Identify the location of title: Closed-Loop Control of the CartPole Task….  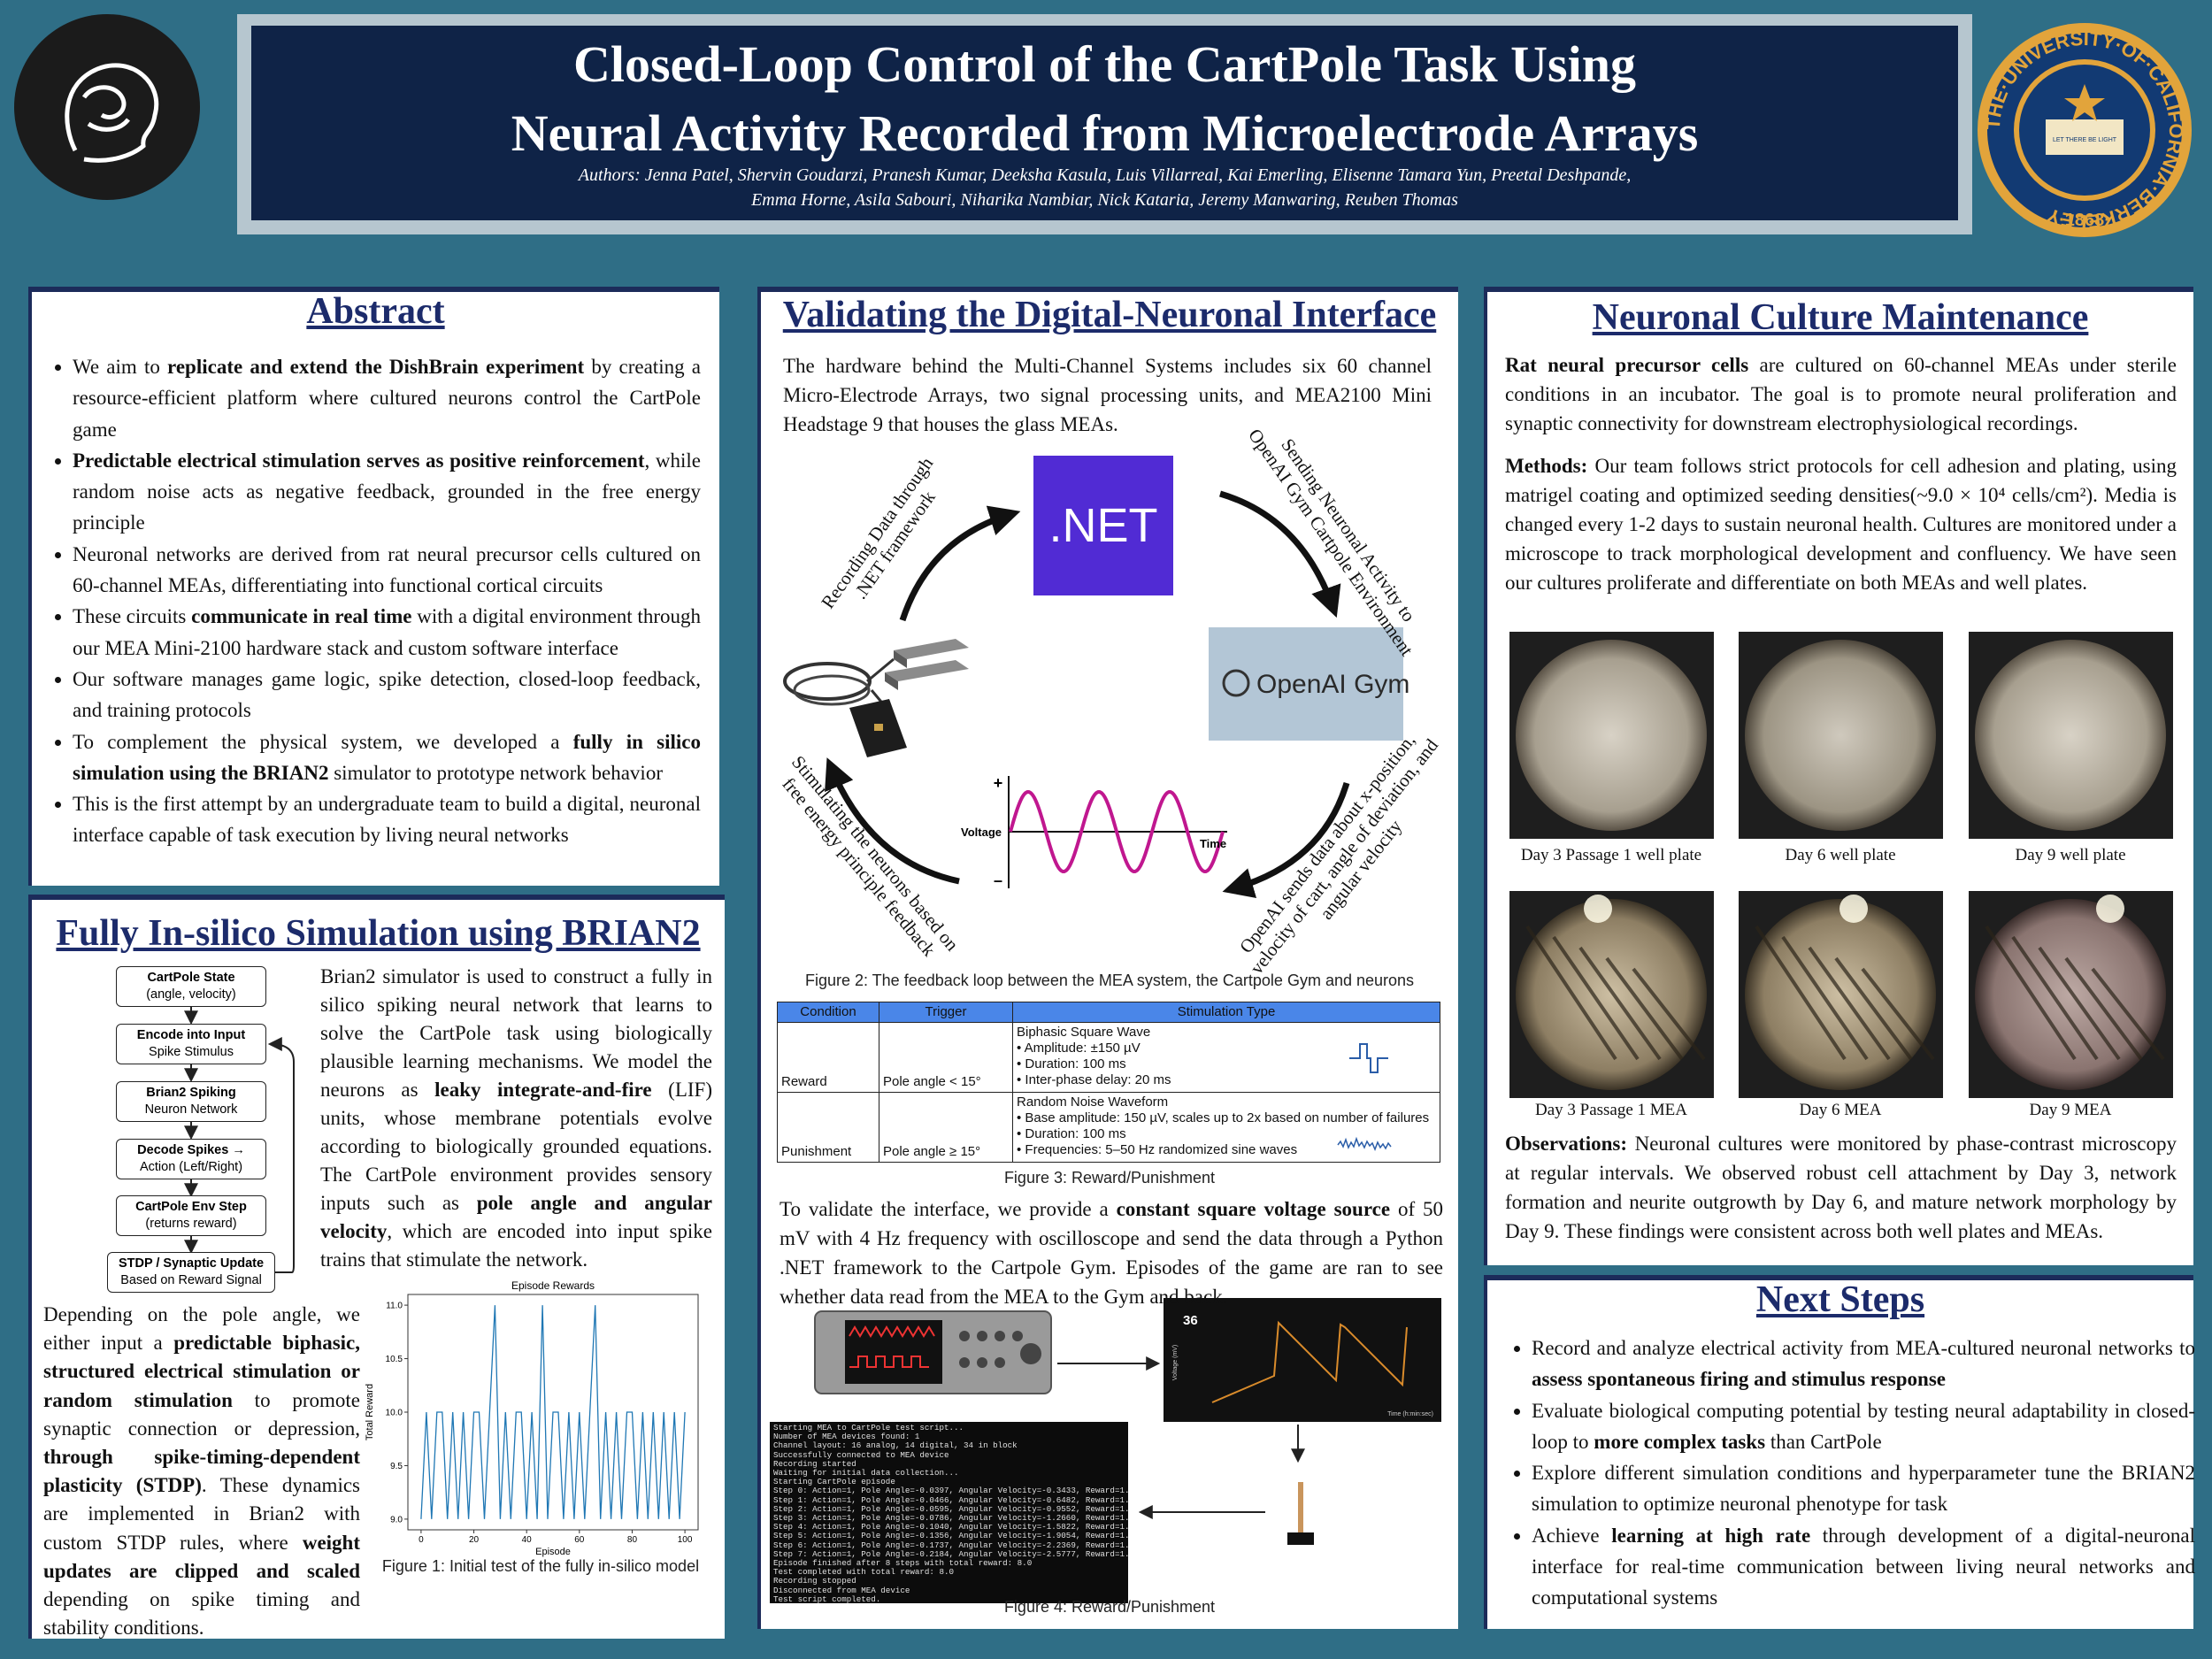
(1105, 99).